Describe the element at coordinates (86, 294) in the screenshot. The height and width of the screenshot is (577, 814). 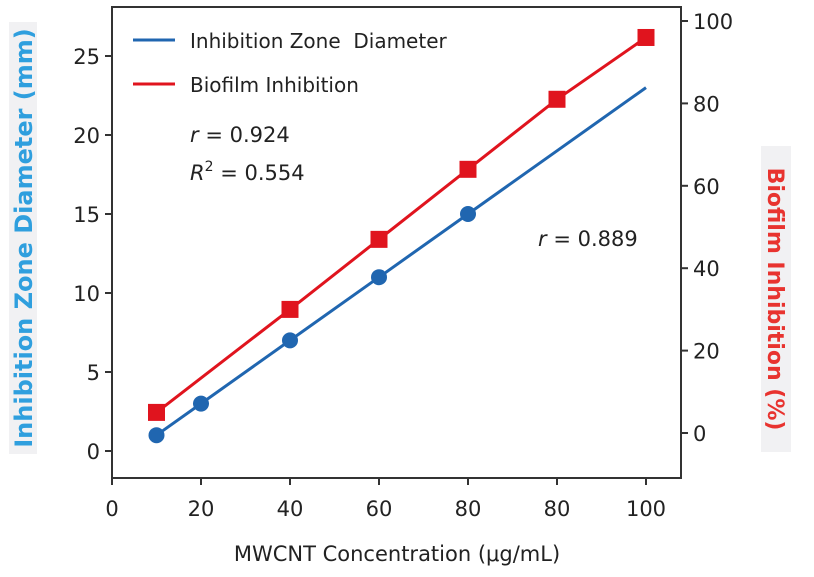
I see `left-y-tick-label: 10` at that location.